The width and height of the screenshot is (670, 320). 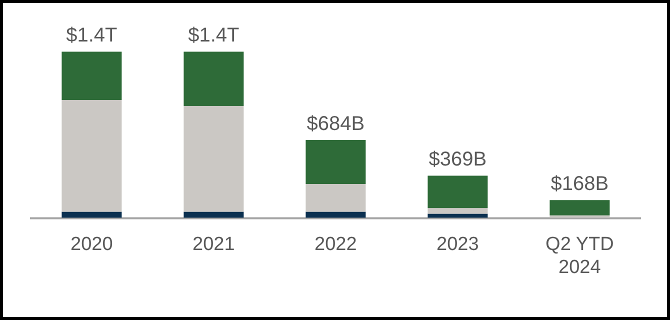 I want to click on annotation: $684B, so click(x=335, y=124).